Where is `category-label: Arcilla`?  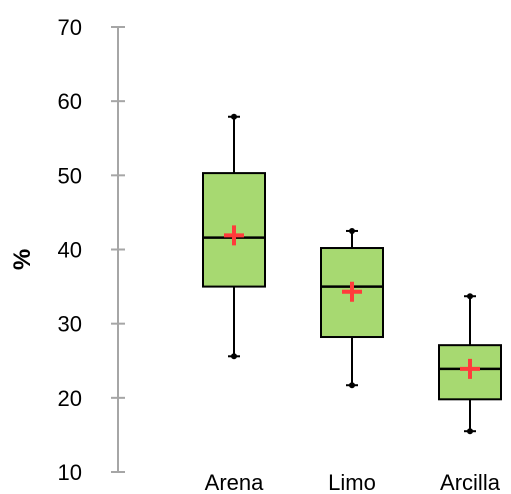 category-label: Arcilla is located at coordinates (470, 482).